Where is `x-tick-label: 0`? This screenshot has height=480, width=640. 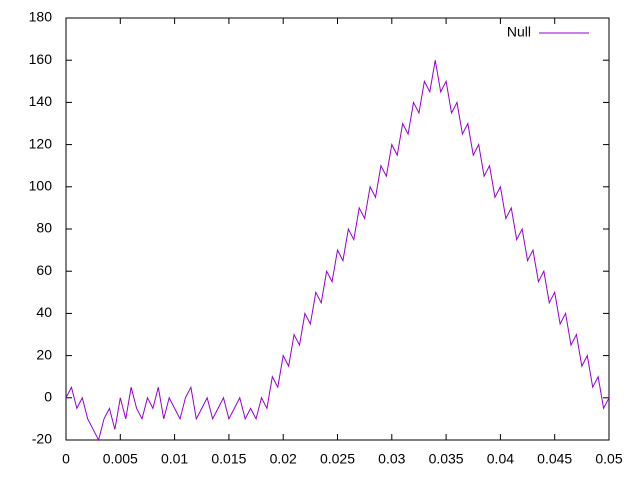 x-tick-label: 0 is located at coordinates (66, 459).